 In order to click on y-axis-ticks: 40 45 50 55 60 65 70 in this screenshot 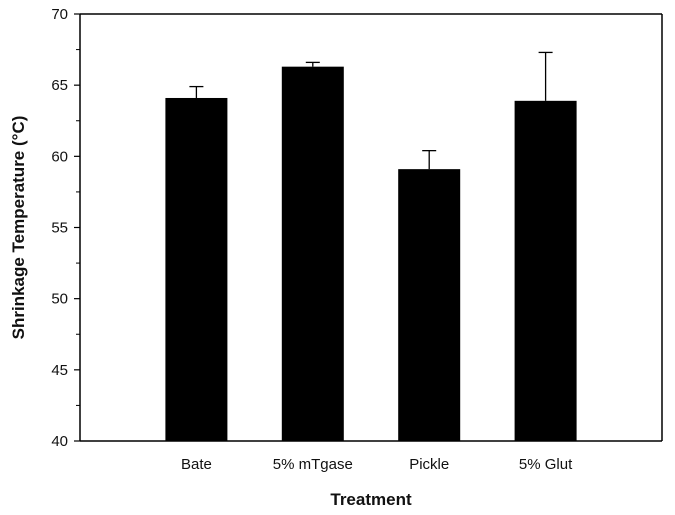, I will do `click(65, 228)`.